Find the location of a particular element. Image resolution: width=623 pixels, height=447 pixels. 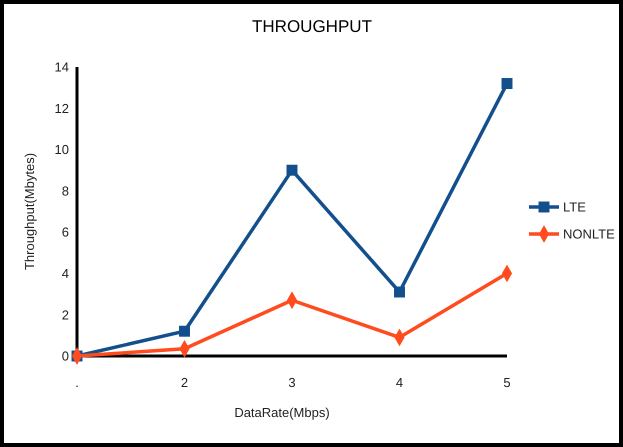

y-tick-label: 14 is located at coordinates (61, 67).